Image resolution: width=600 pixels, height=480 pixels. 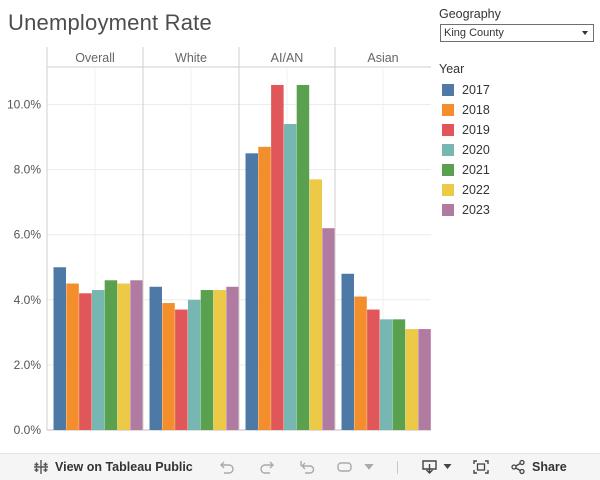 What do you see at coordinates (232, 358) in the screenshot?
I see `bar-white-2023` at bounding box center [232, 358].